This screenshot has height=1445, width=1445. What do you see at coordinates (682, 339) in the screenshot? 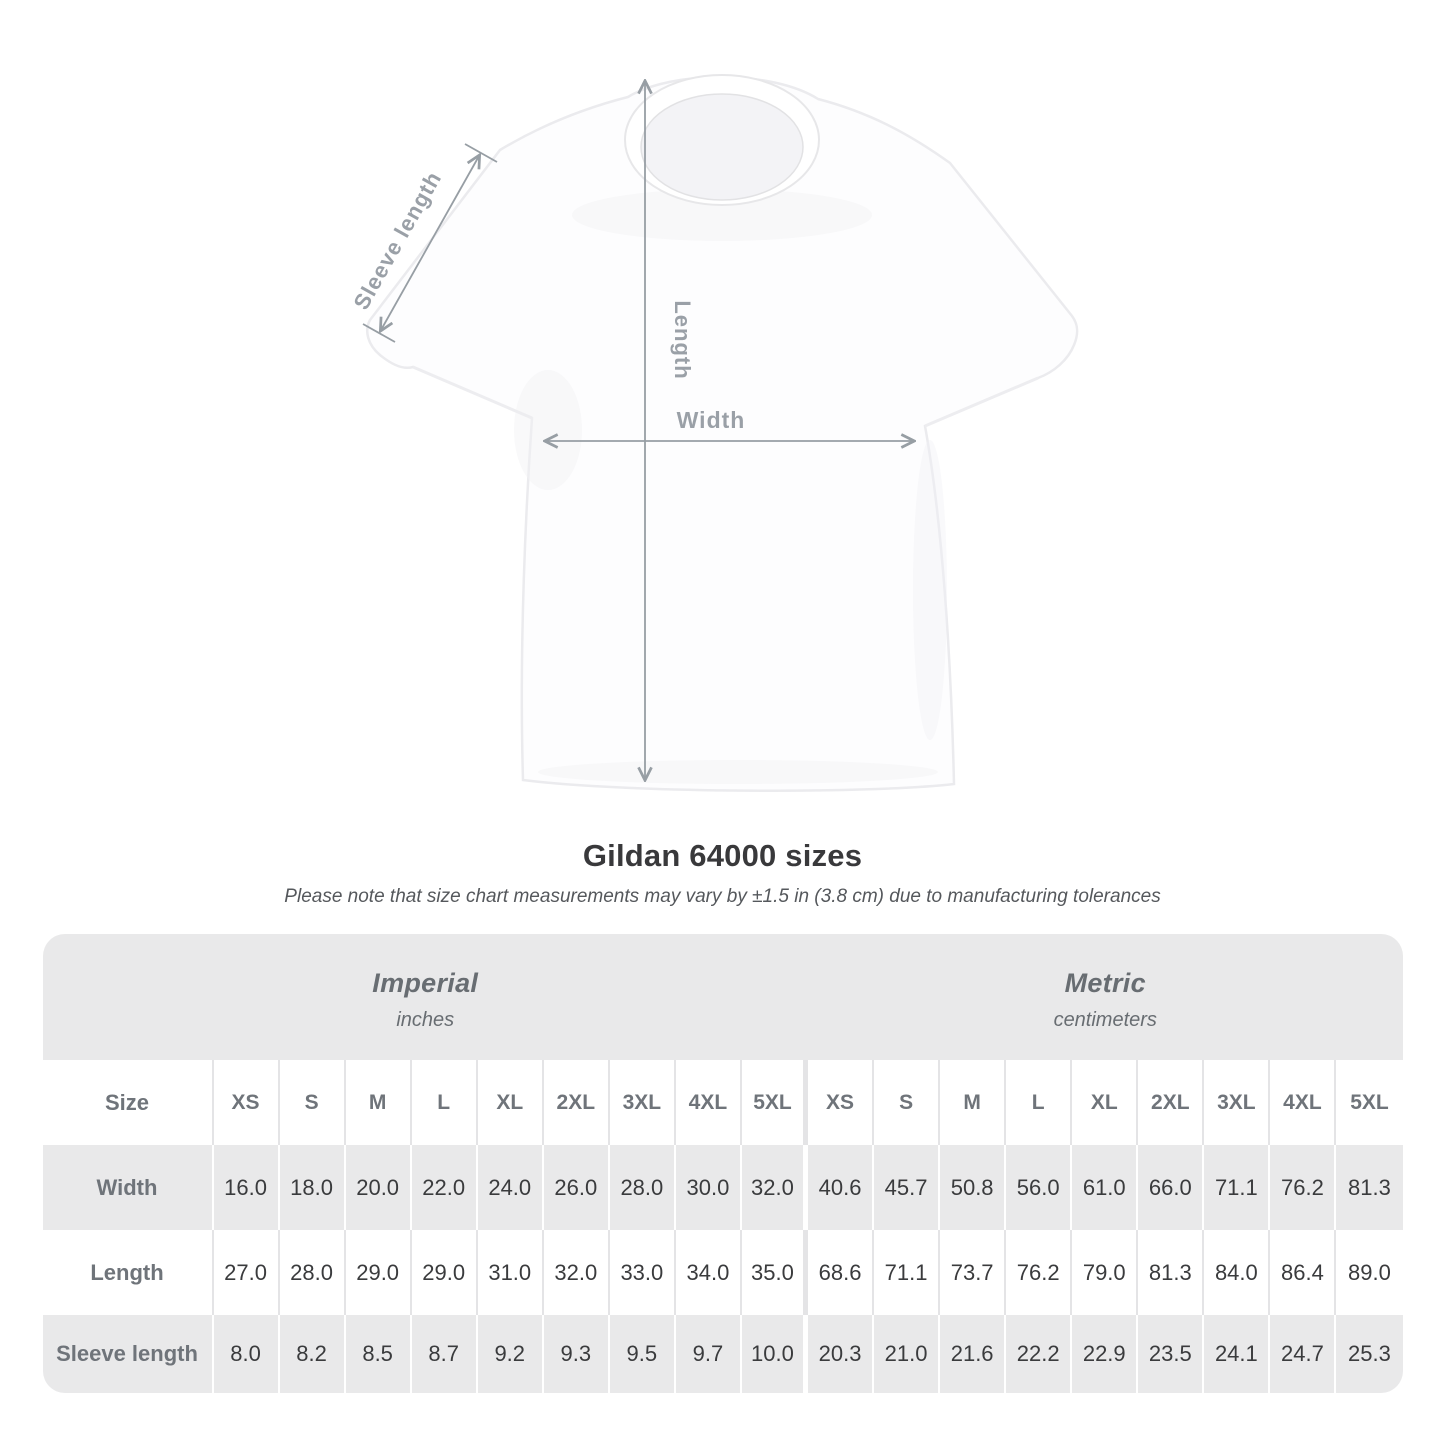
I see `length-label: Length` at bounding box center [682, 339].